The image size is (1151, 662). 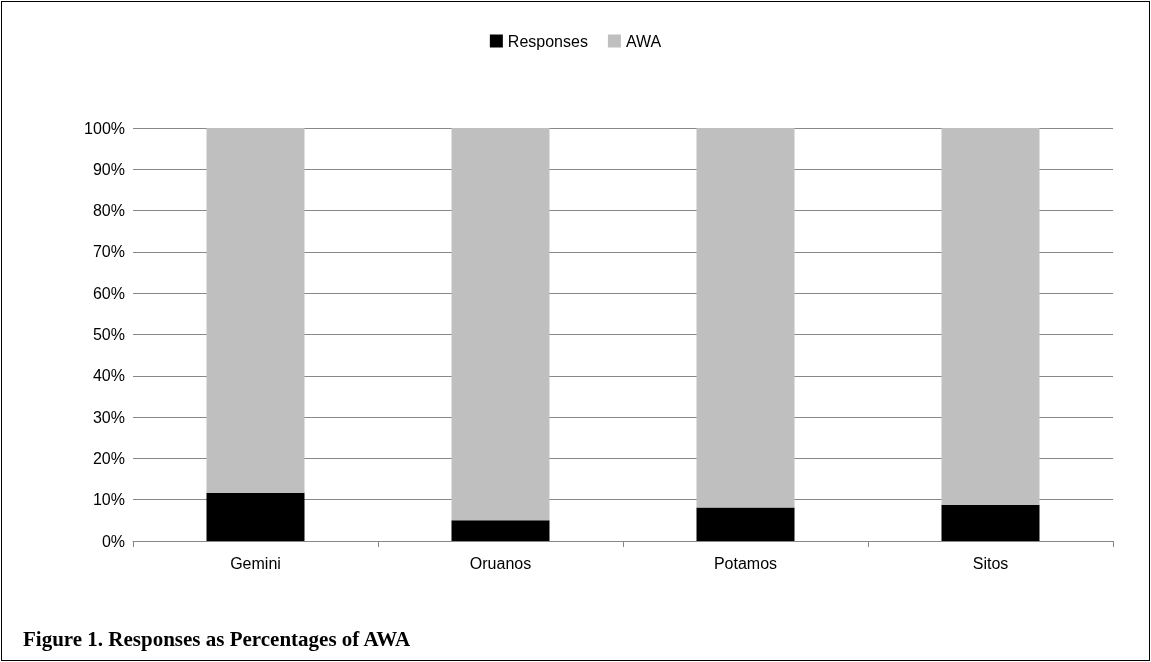 I want to click on y-tick-label: 20%, so click(x=108, y=458).